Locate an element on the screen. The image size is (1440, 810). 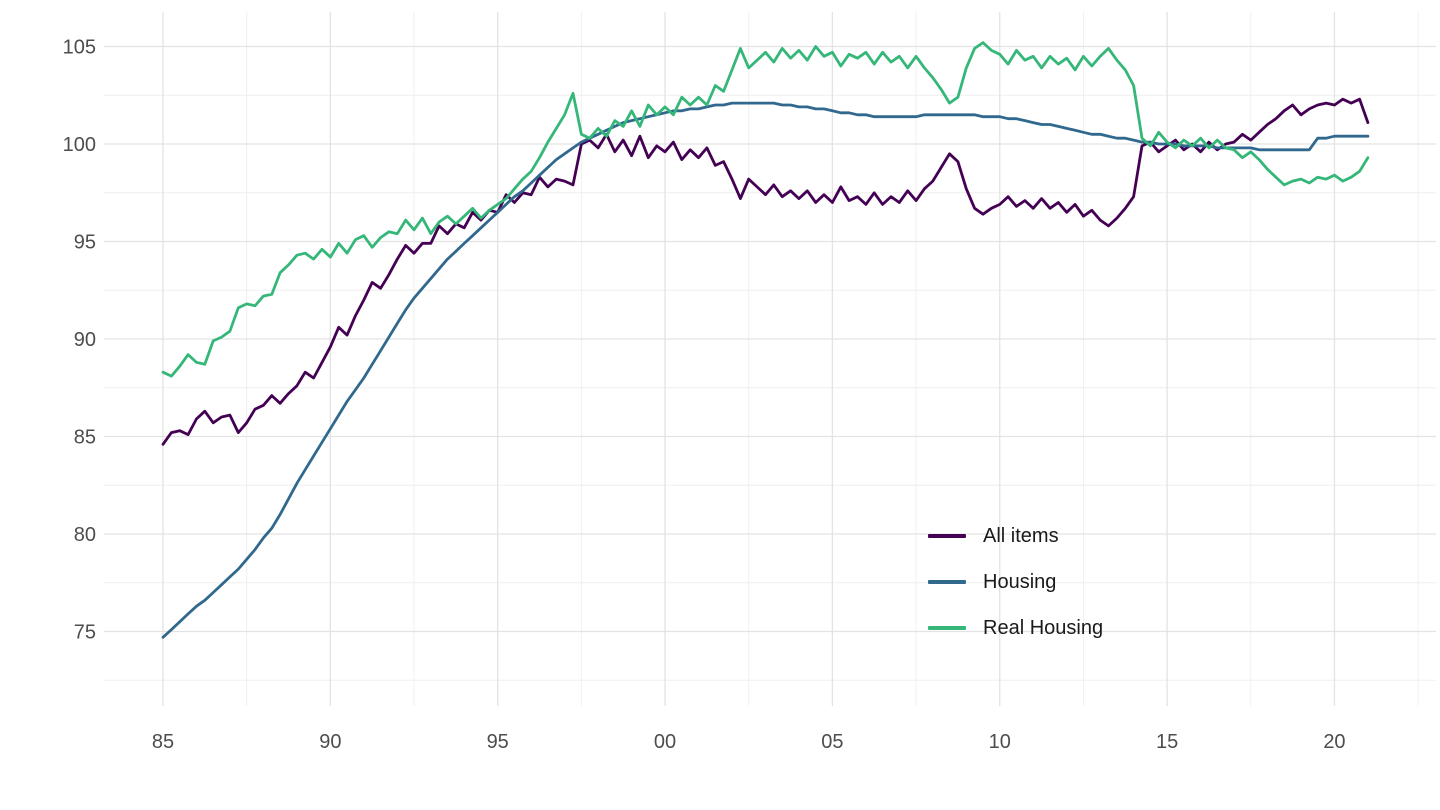
y-axis-tick-label: 75 is located at coordinates (85, 633).